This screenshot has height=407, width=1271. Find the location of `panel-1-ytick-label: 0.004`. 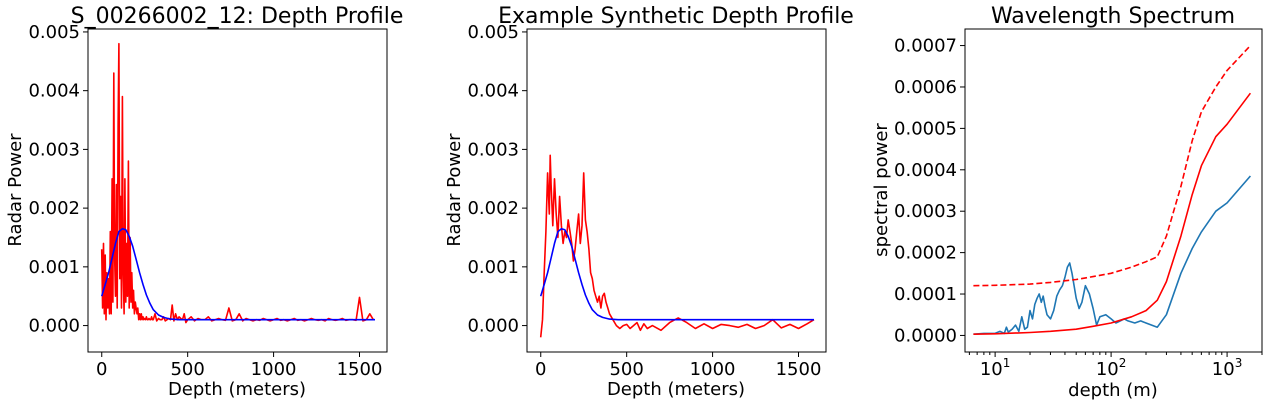

panel-1-ytick-label: 0.004 is located at coordinates (54, 91).